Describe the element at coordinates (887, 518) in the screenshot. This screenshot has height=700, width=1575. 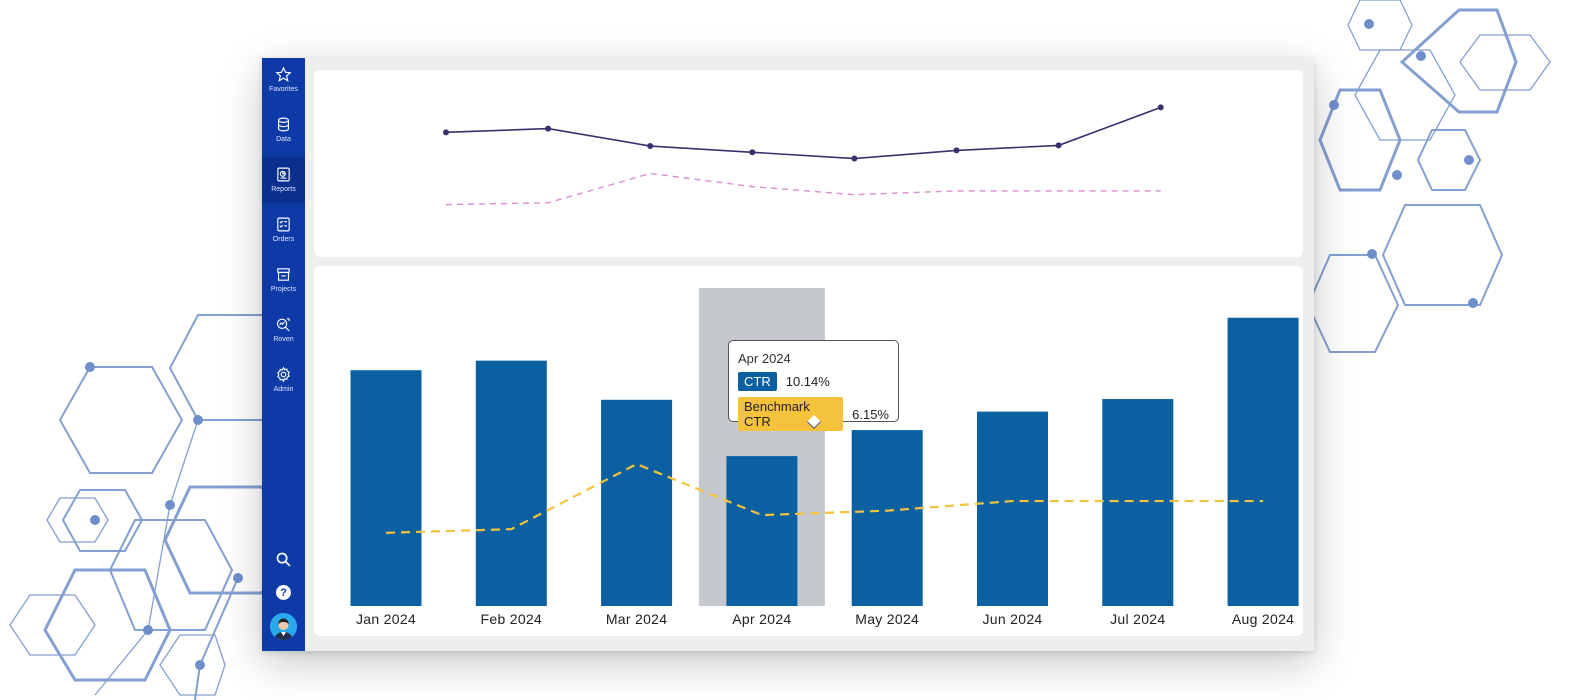
I see `bar-may-2024` at that location.